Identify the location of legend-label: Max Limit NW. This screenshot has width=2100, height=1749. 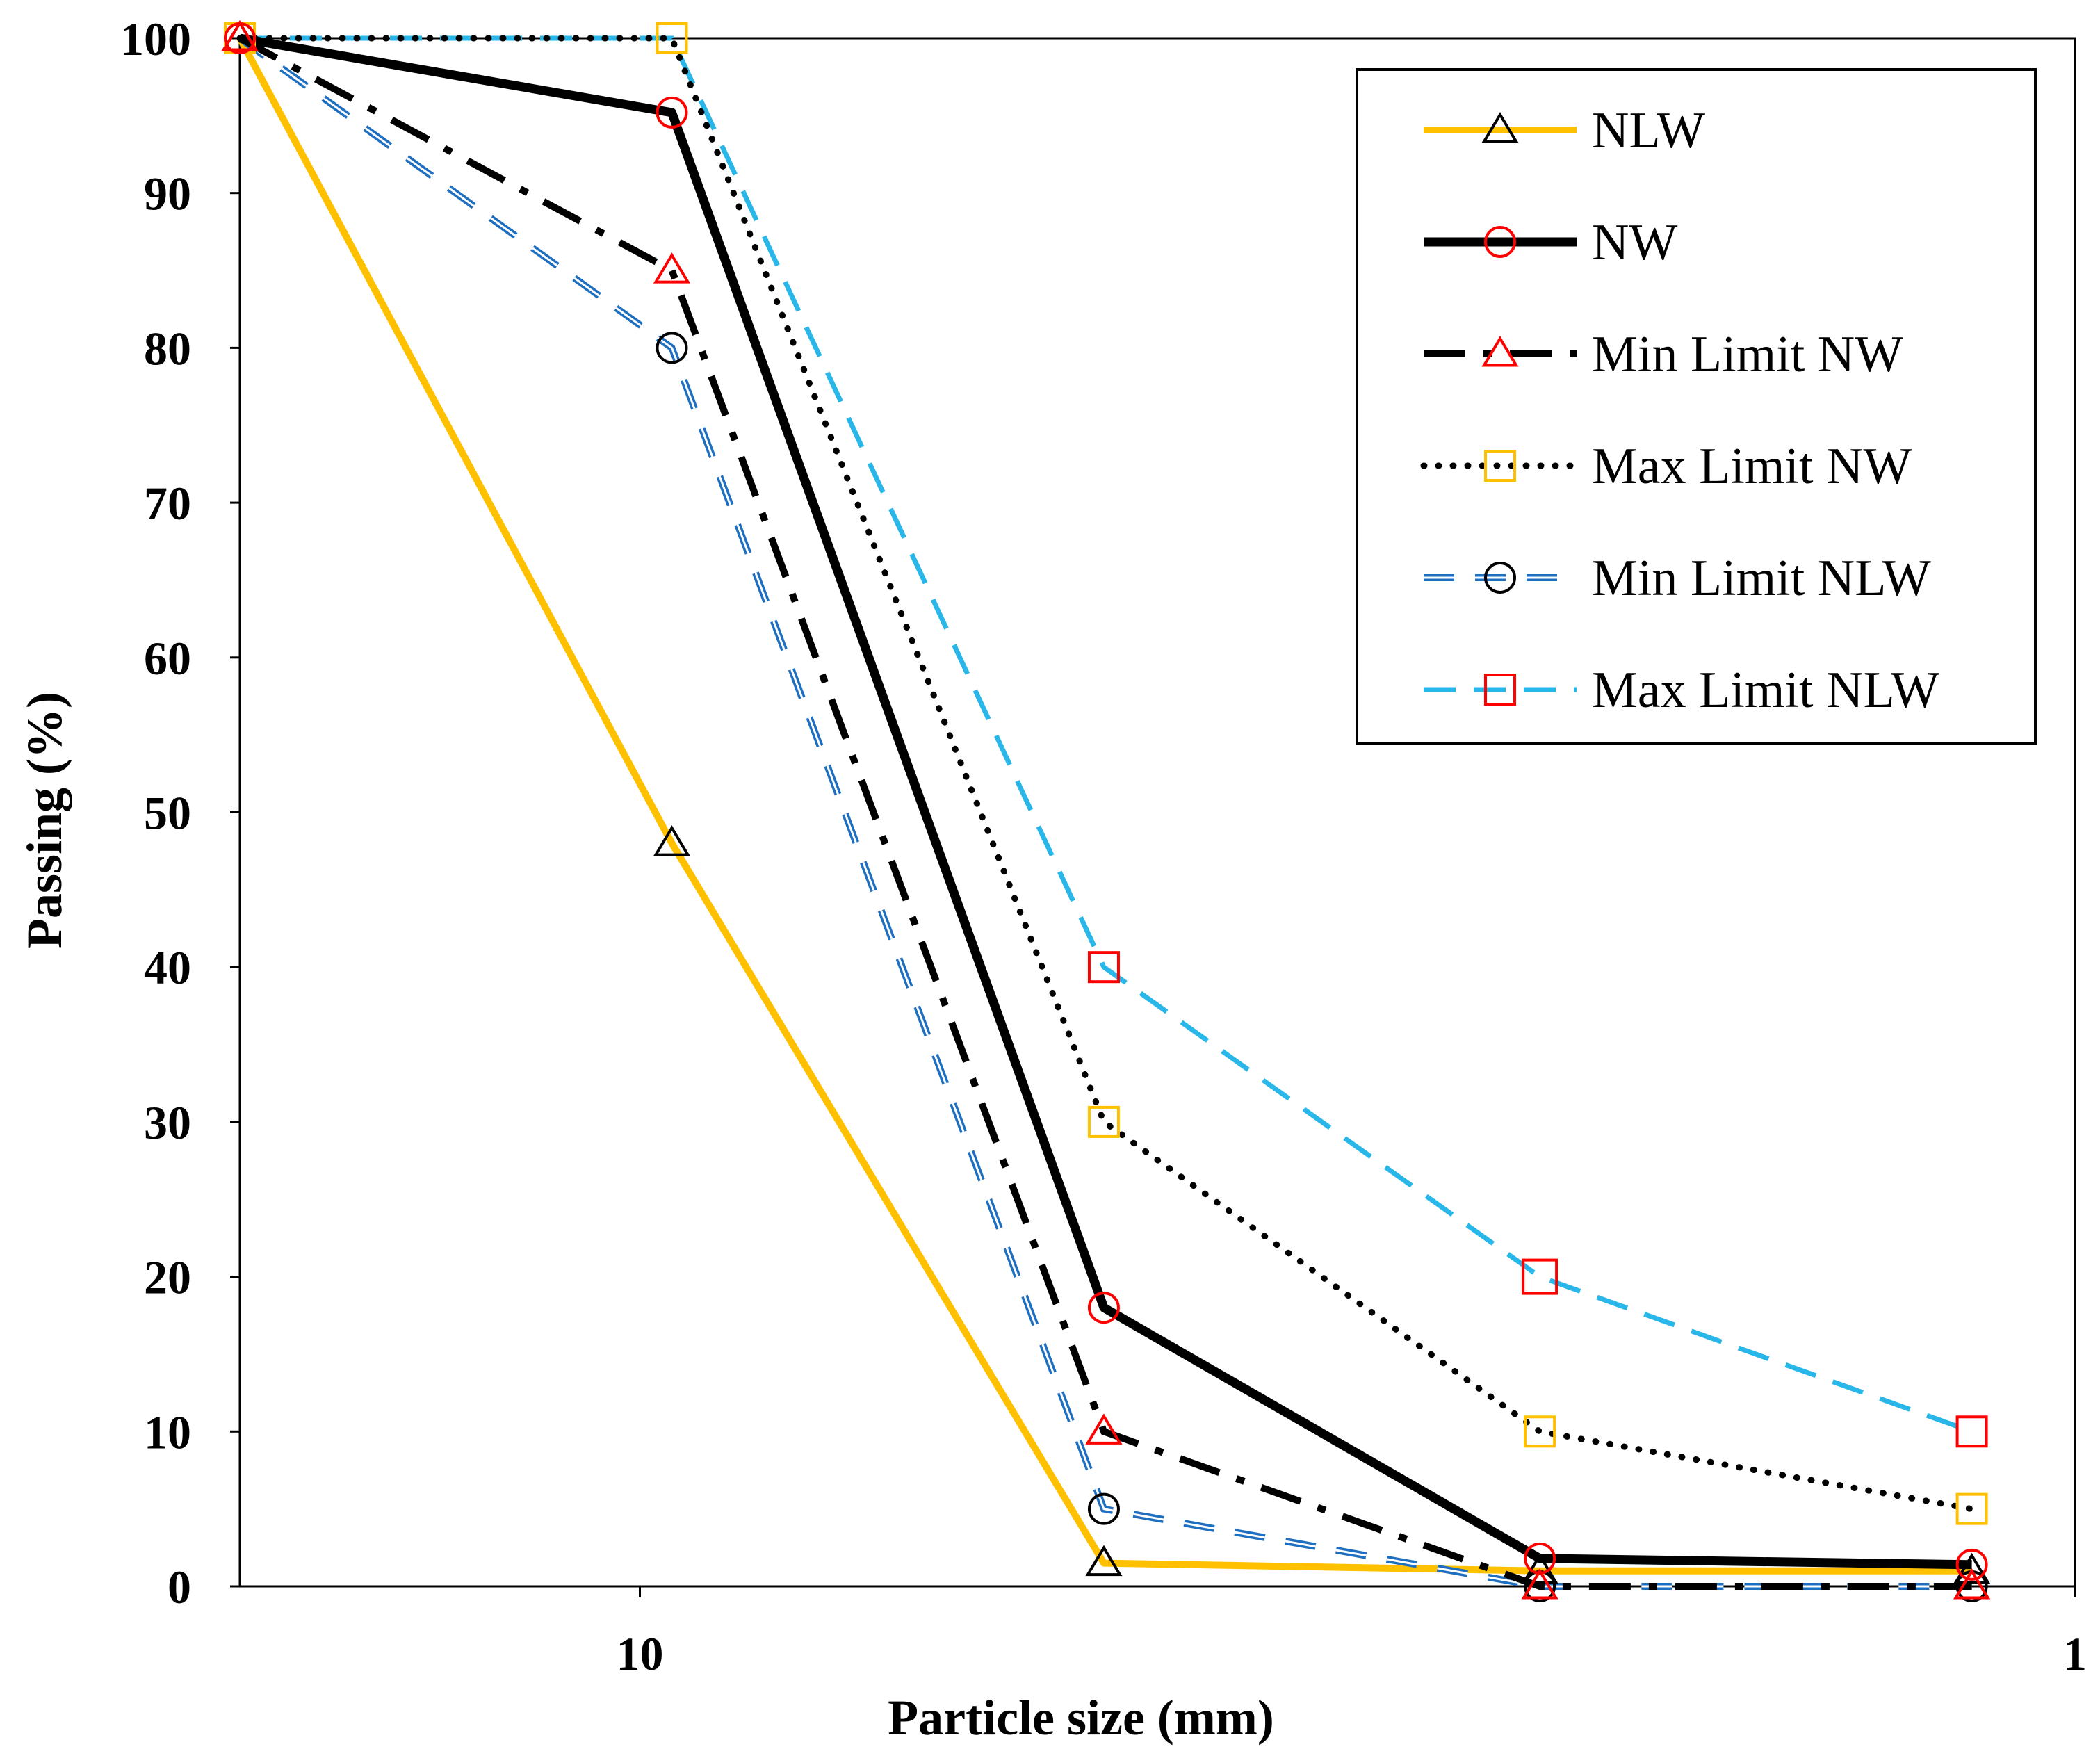
(1752, 467).